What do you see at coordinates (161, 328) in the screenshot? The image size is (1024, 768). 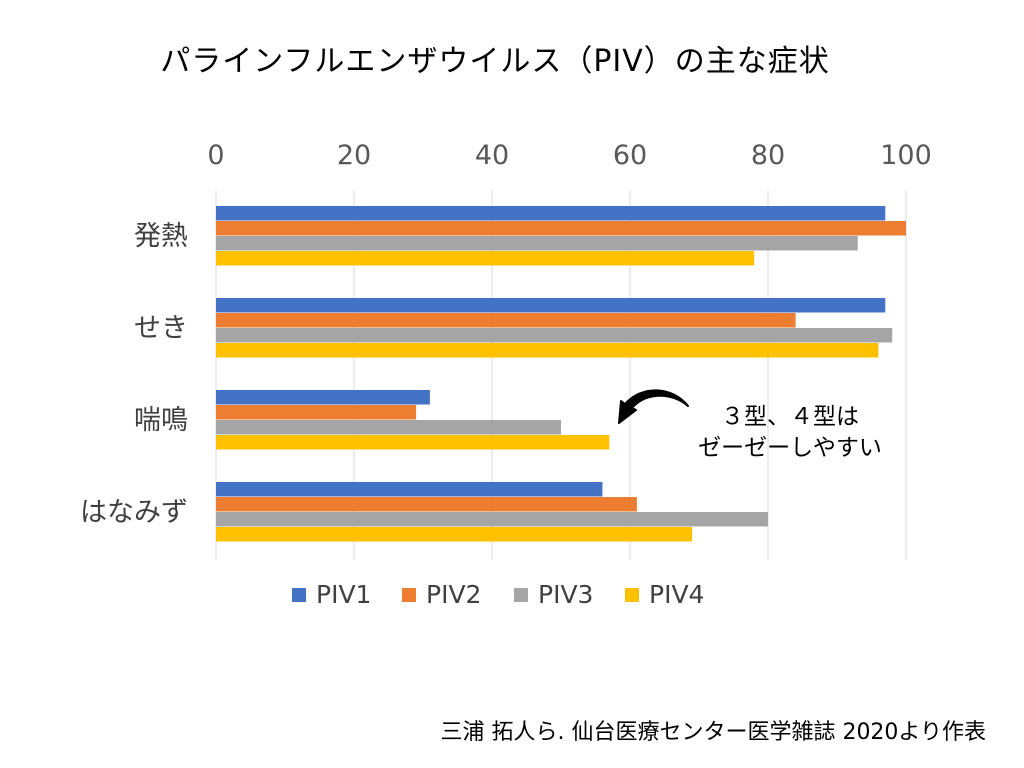 I see `category-label: せき` at bounding box center [161, 328].